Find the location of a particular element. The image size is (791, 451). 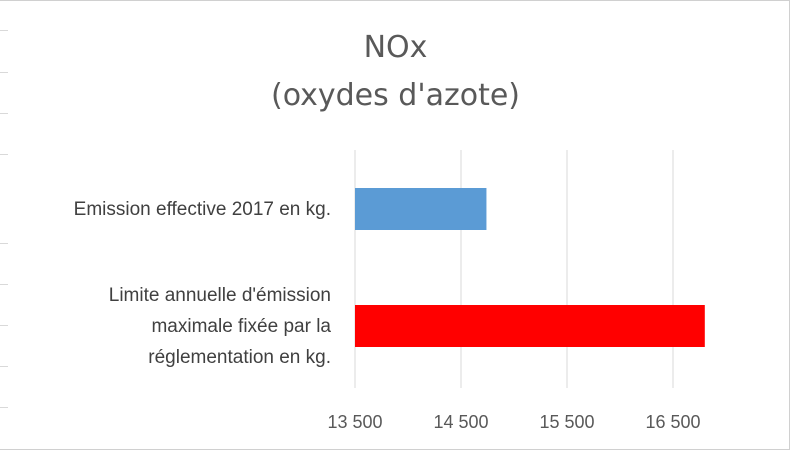

chart-title: NOx is located at coordinates (395, 47).